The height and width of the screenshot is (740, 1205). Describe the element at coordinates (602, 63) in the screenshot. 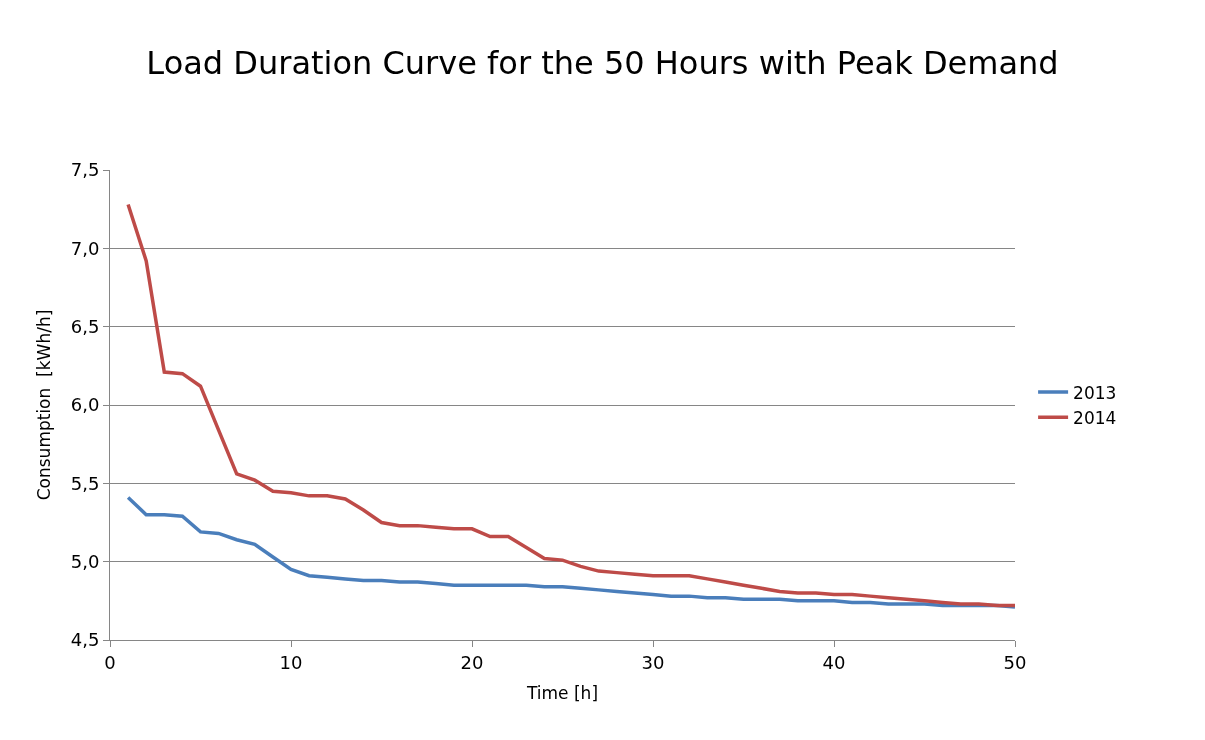

I see `chart-title: Load Duration Curve for the 50 Hours with Peak Demand` at that location.